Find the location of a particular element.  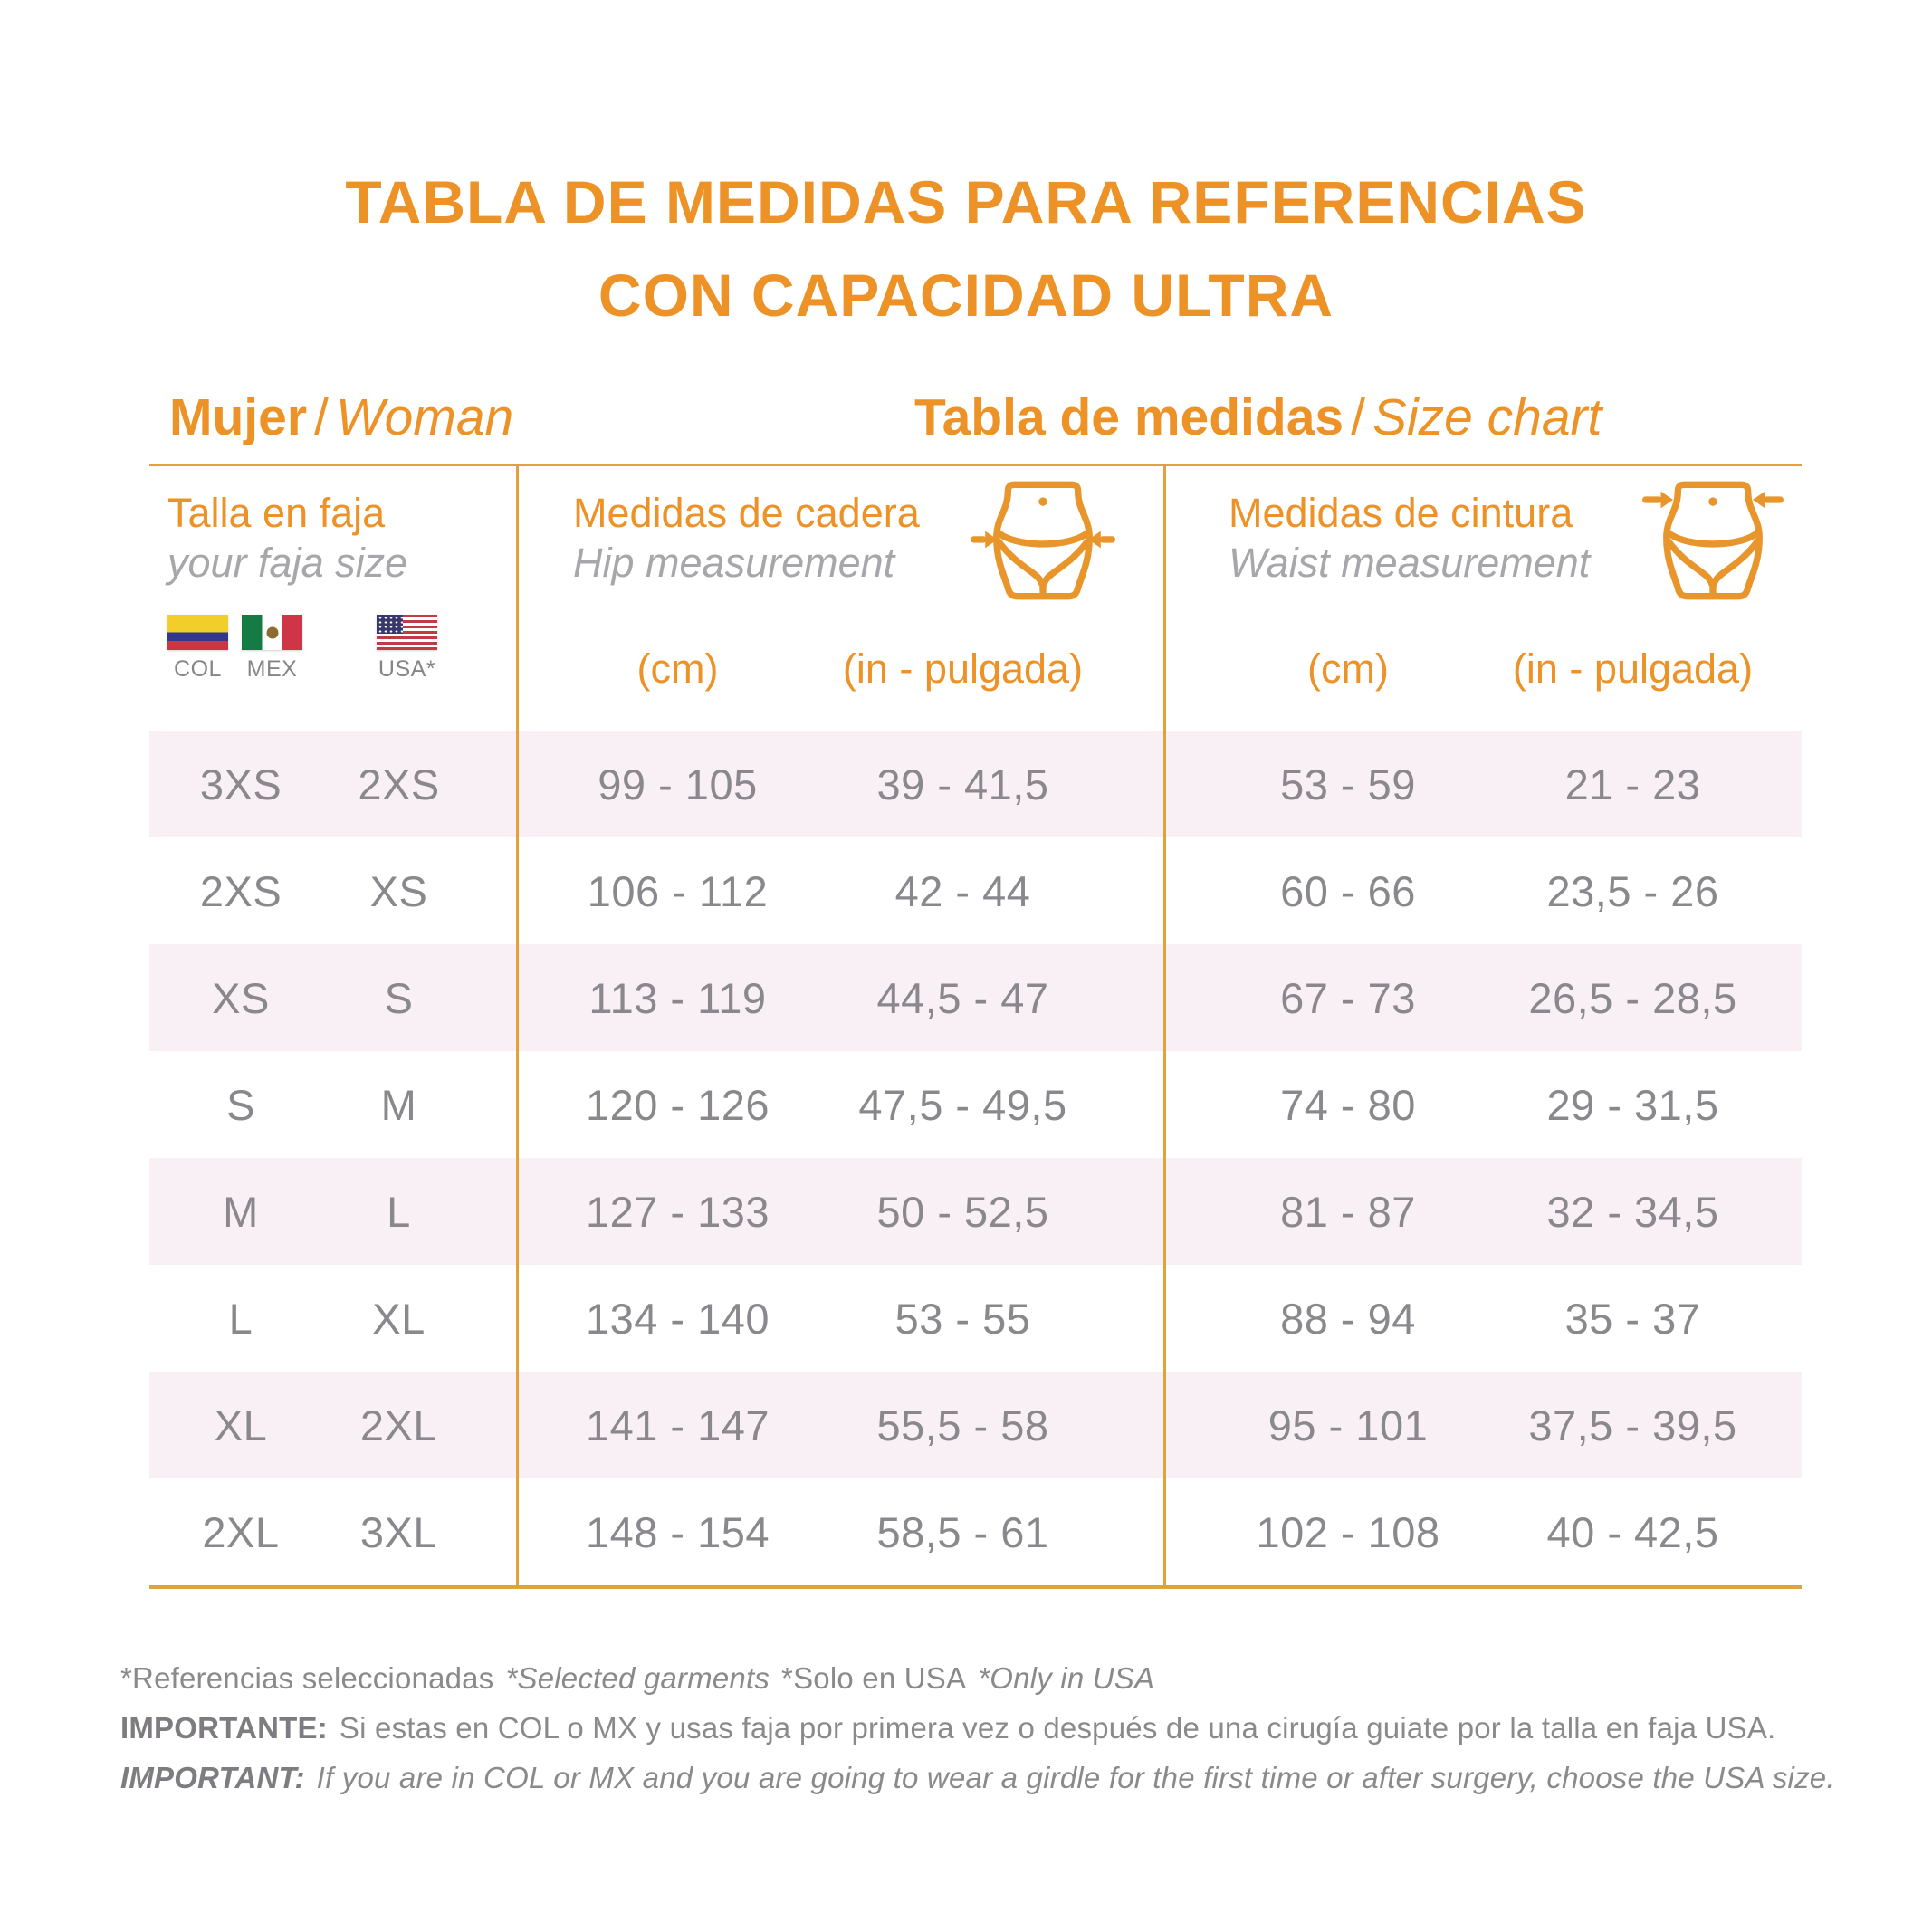

colombia-flag: COL is located at coordinates (197, 649).